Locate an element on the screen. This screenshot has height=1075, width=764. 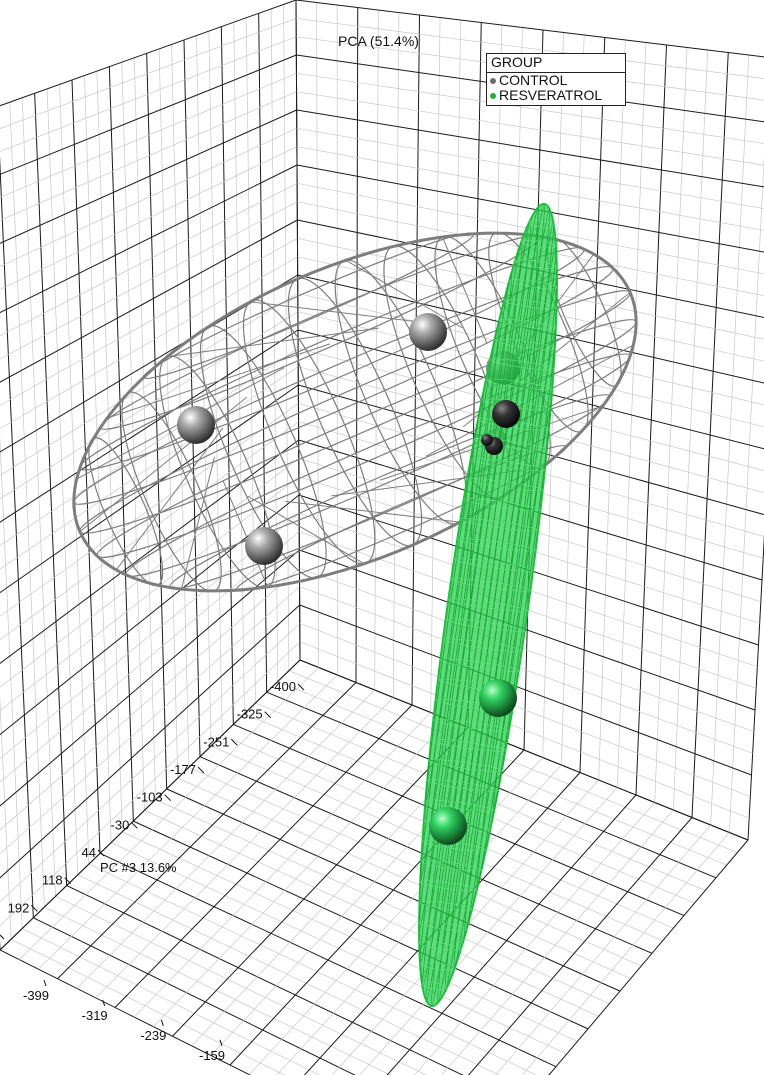
legend-item-resveratrol: RESVERATROL is located at coordinates (556, 95).